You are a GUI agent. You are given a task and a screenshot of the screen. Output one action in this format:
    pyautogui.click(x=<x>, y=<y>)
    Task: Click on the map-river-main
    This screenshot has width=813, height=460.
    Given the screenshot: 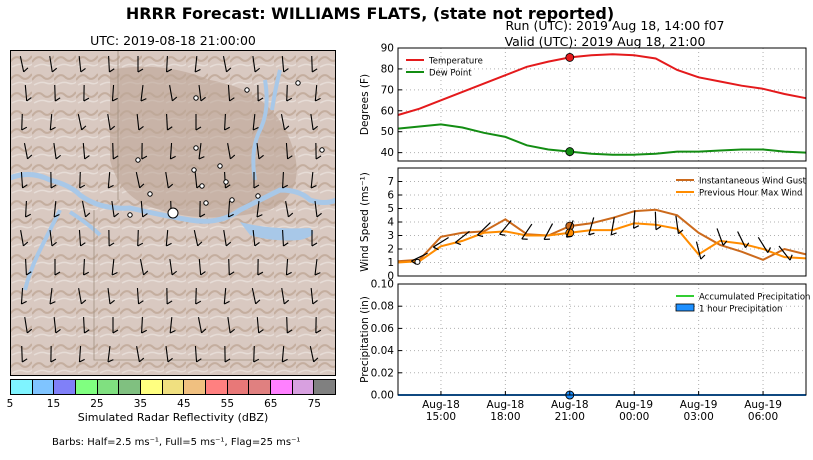 What is the action you would take?
    pyautogui.click(x=173, y=198)
    